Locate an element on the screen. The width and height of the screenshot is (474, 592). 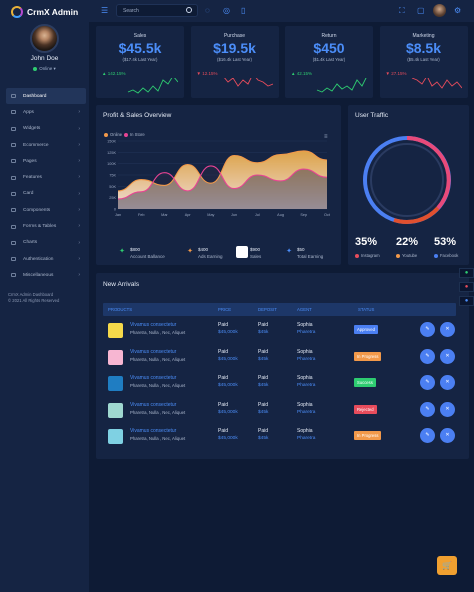
donut-inner-ring is located at coordinates (407, 180).